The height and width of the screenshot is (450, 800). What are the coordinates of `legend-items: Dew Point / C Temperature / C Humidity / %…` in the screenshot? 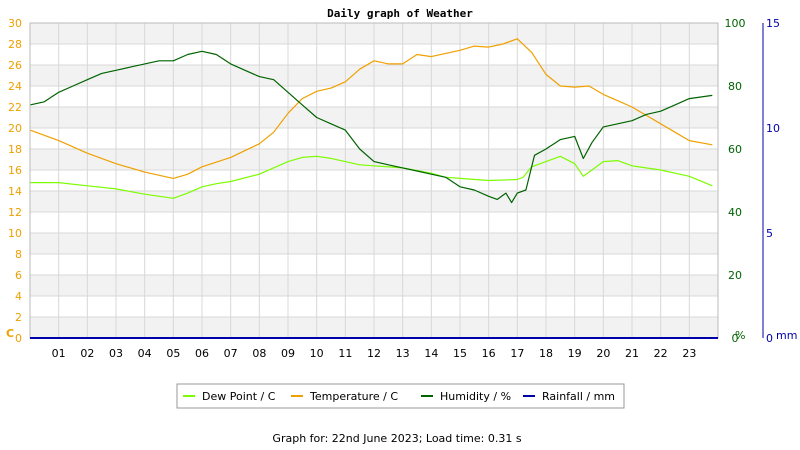 It's located at (399, 396).